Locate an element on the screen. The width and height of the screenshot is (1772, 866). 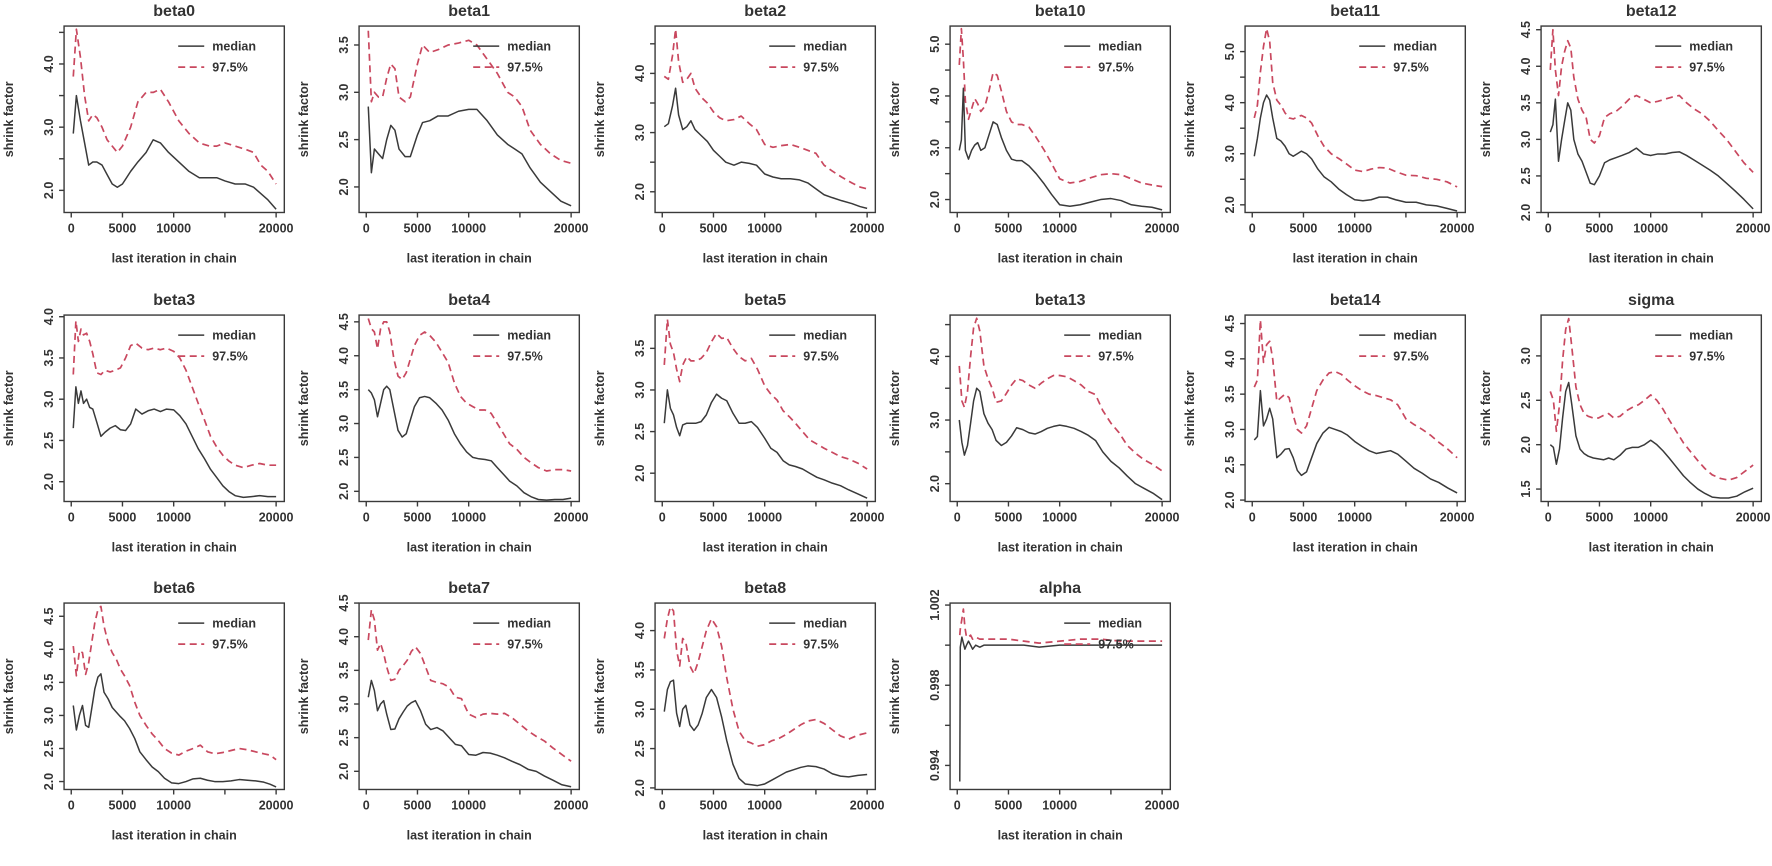
plot-title: beta11 is located at coordinates (1356, 11).